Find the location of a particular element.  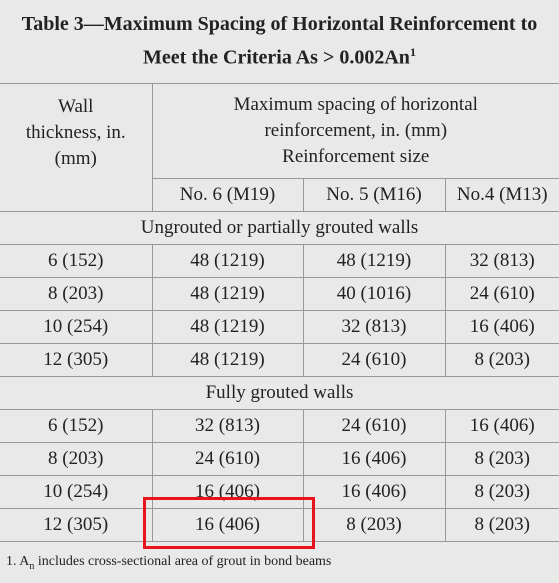

wall-header: Wall thickness, in. (mm) is located at coordinates (76, 148).